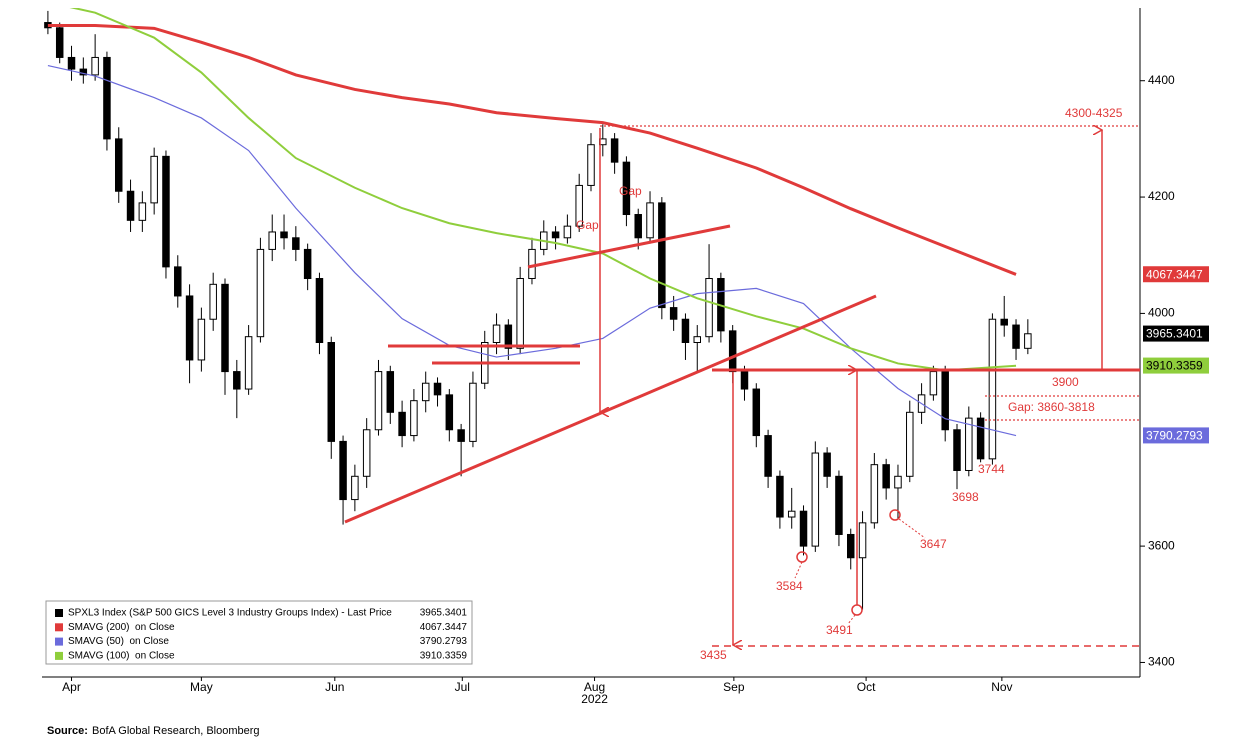  Describe the element at coordinates (1094, 113) in the screenshot. I see `annotation: 4300-4325` at that location.